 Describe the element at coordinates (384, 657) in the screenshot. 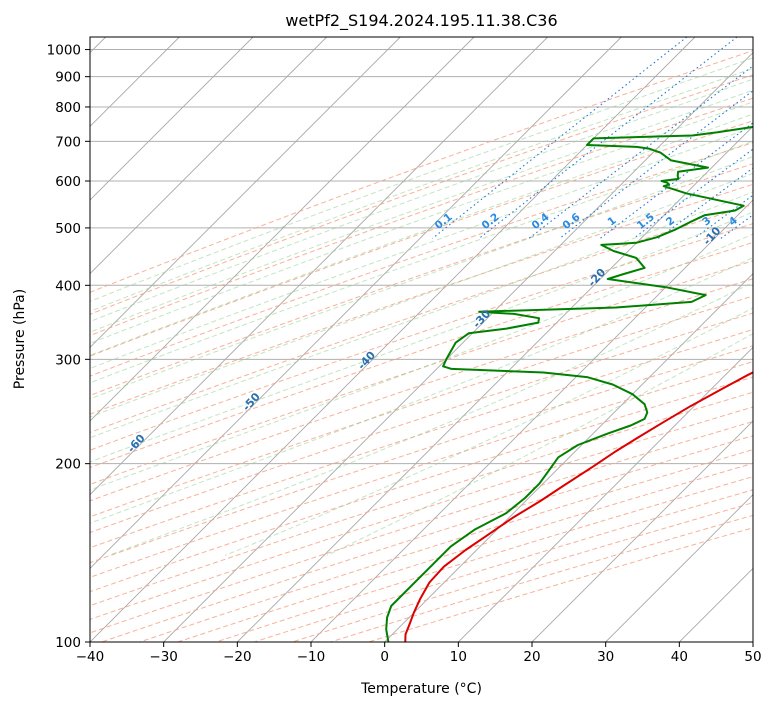

I see `x-tick-label: 0` at that location.